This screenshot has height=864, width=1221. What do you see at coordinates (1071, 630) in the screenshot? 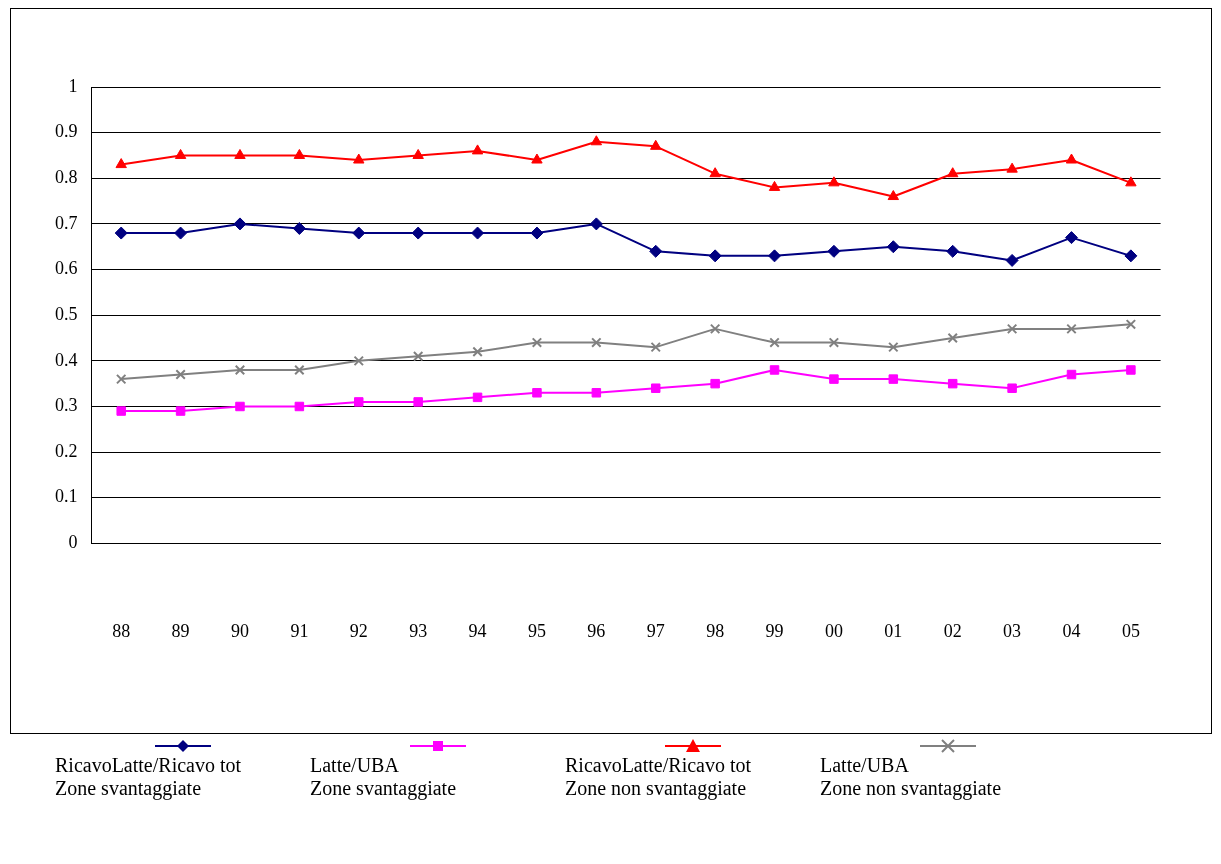
I see `x-tick-label: 04` at bounding box center [1071, 630].